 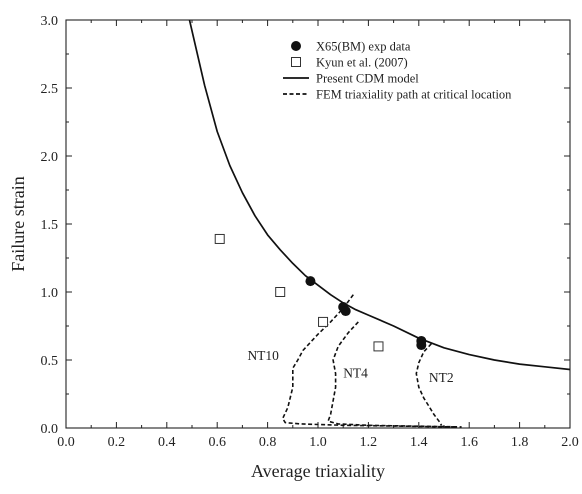 What do you see at coordinates (263, 355) in the screenshot?
I see `annotation-nt10: NT10` at bounding box center [263, 355].